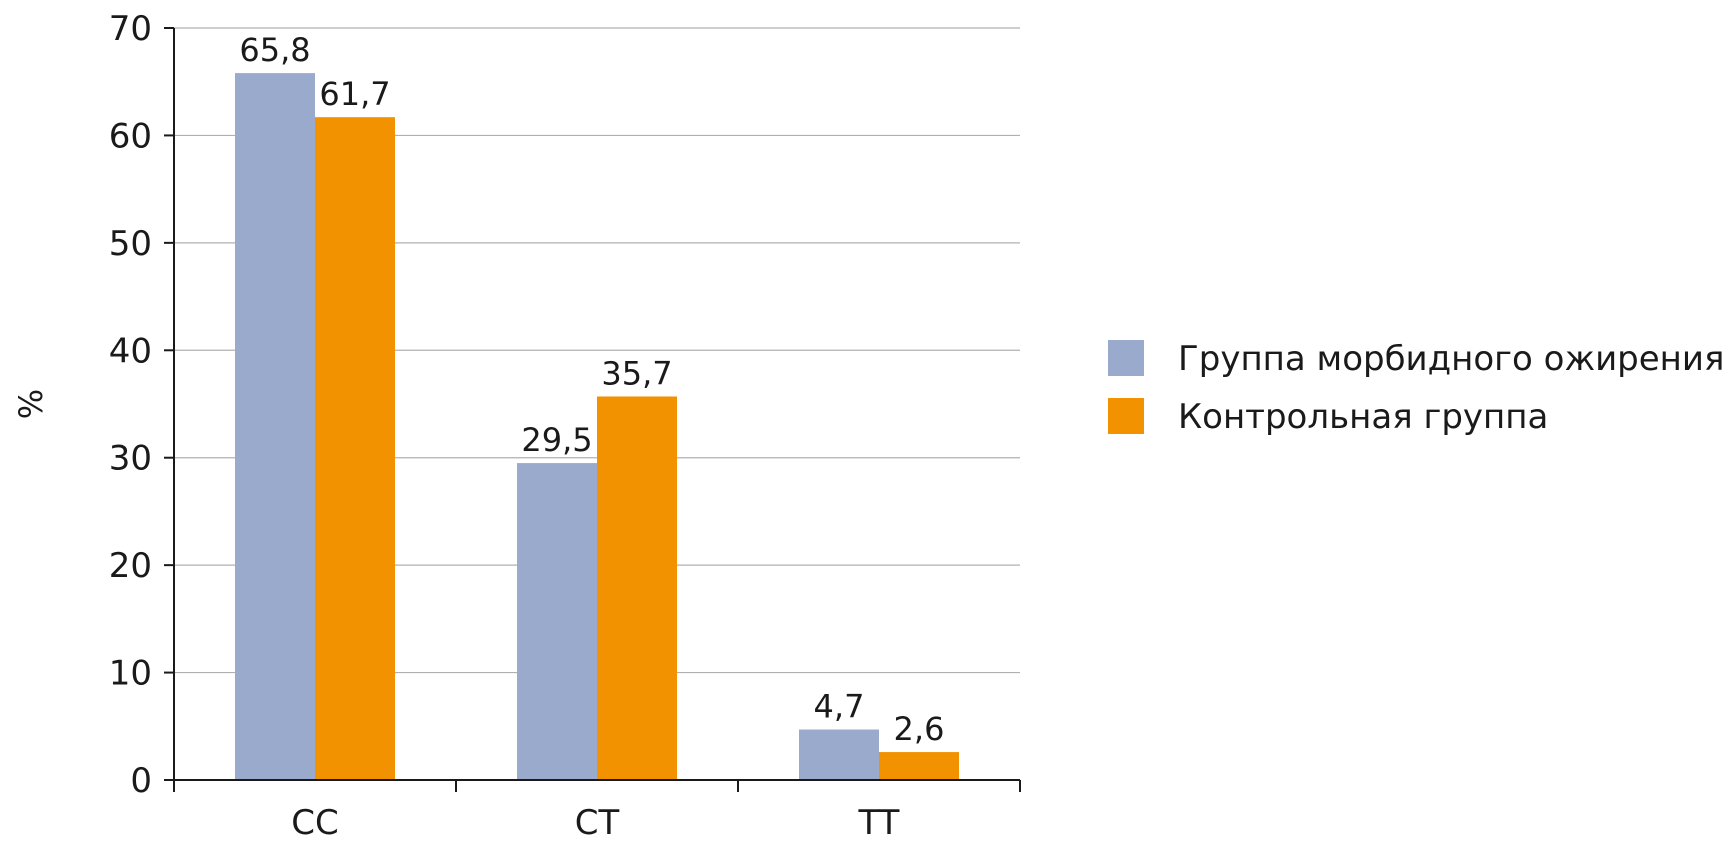 Image resolution: width=1727 pixels, height=855 pixels. Describe the element at coordinates (839, 707) in the screenshot. I see `data-label: 4,7` at that location.